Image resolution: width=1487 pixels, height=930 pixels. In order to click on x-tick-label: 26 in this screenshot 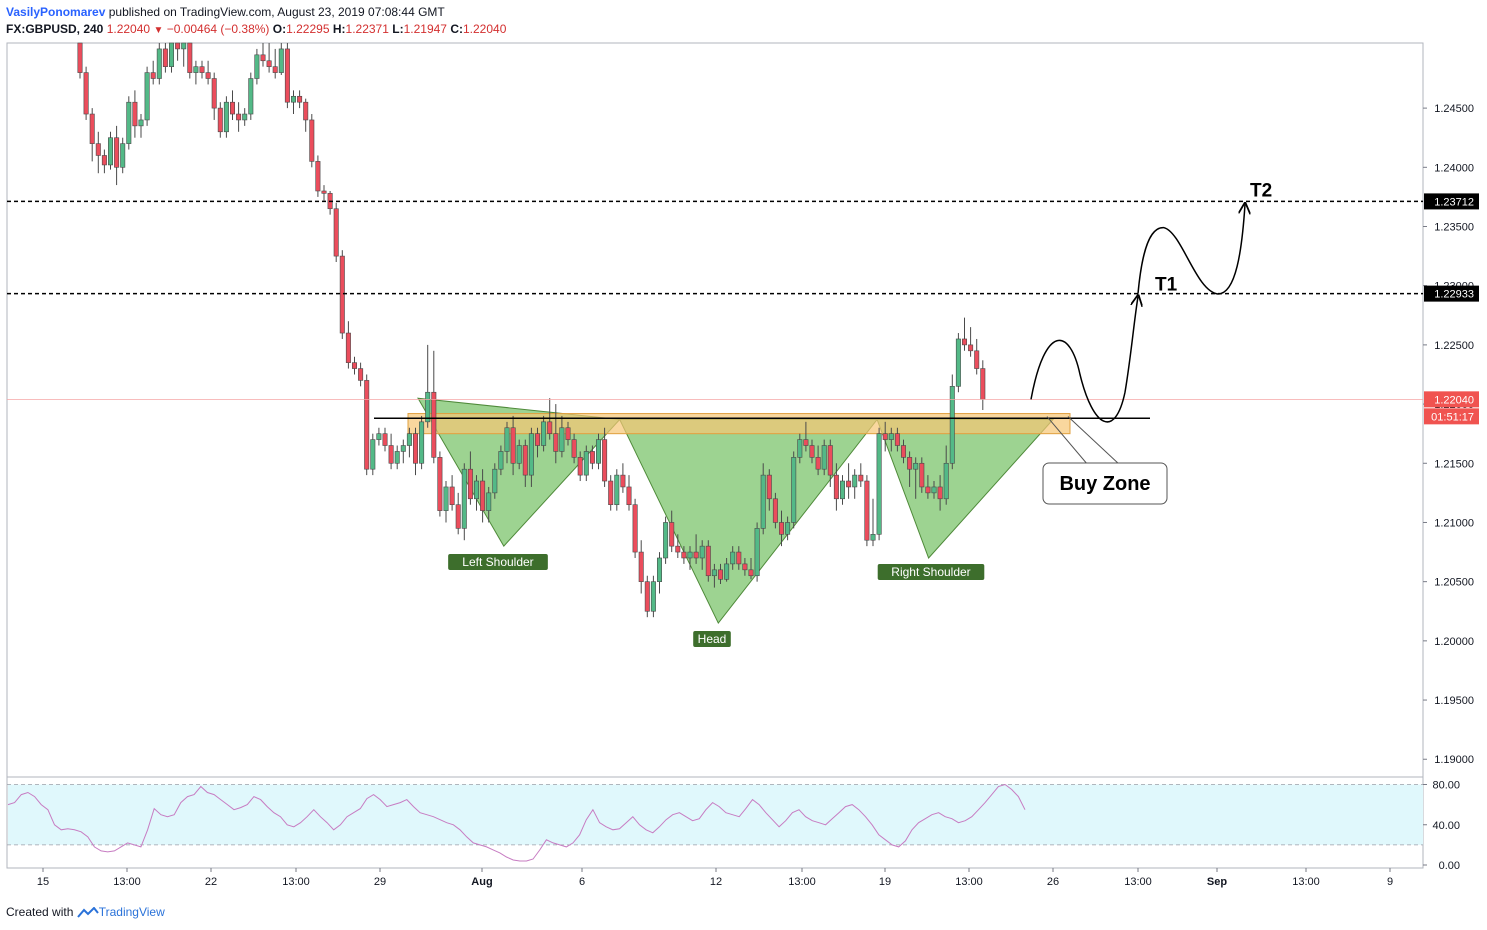, I will do `click(1053, 882)`.